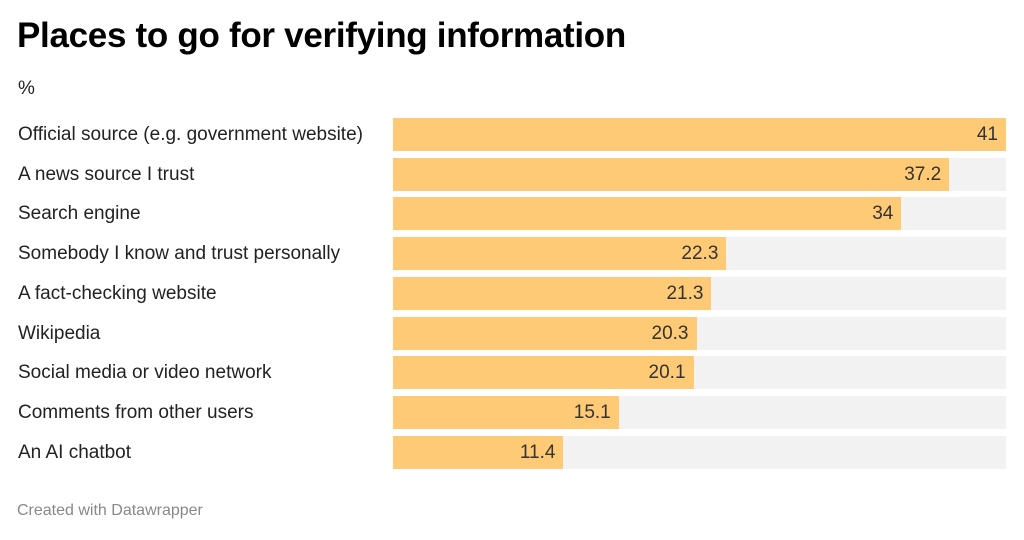 Image resolution: width=1024 pixels, height=540 pixels. I want to click on category-label: A fact-checking website, so click(117, 293).